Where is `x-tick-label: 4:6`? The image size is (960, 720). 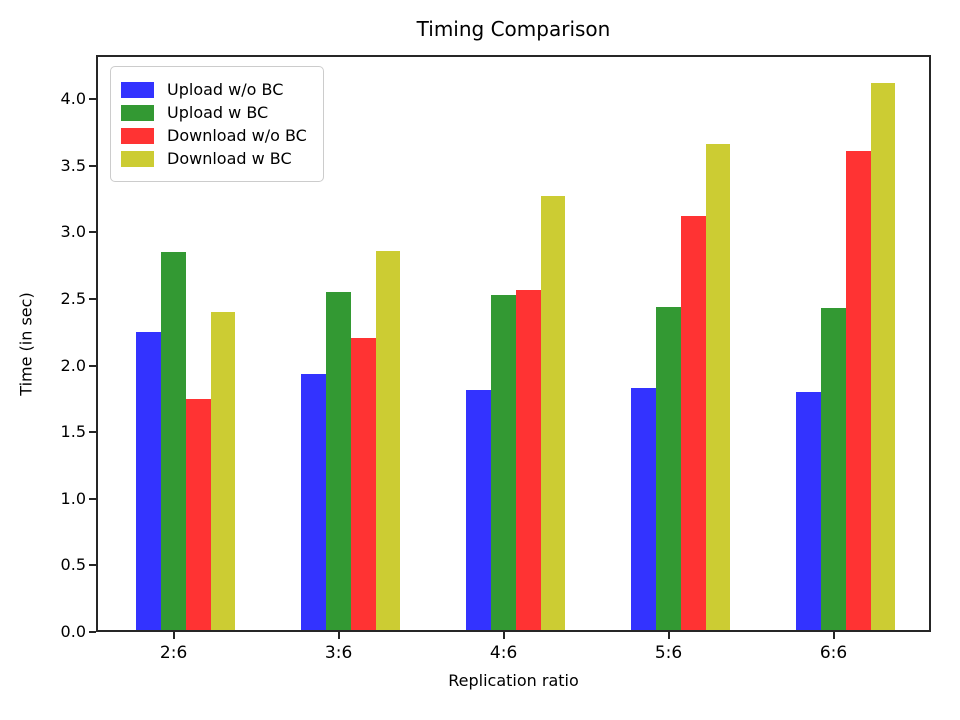
x-tick-label: 4:6 is located at coordinates (503, 653).